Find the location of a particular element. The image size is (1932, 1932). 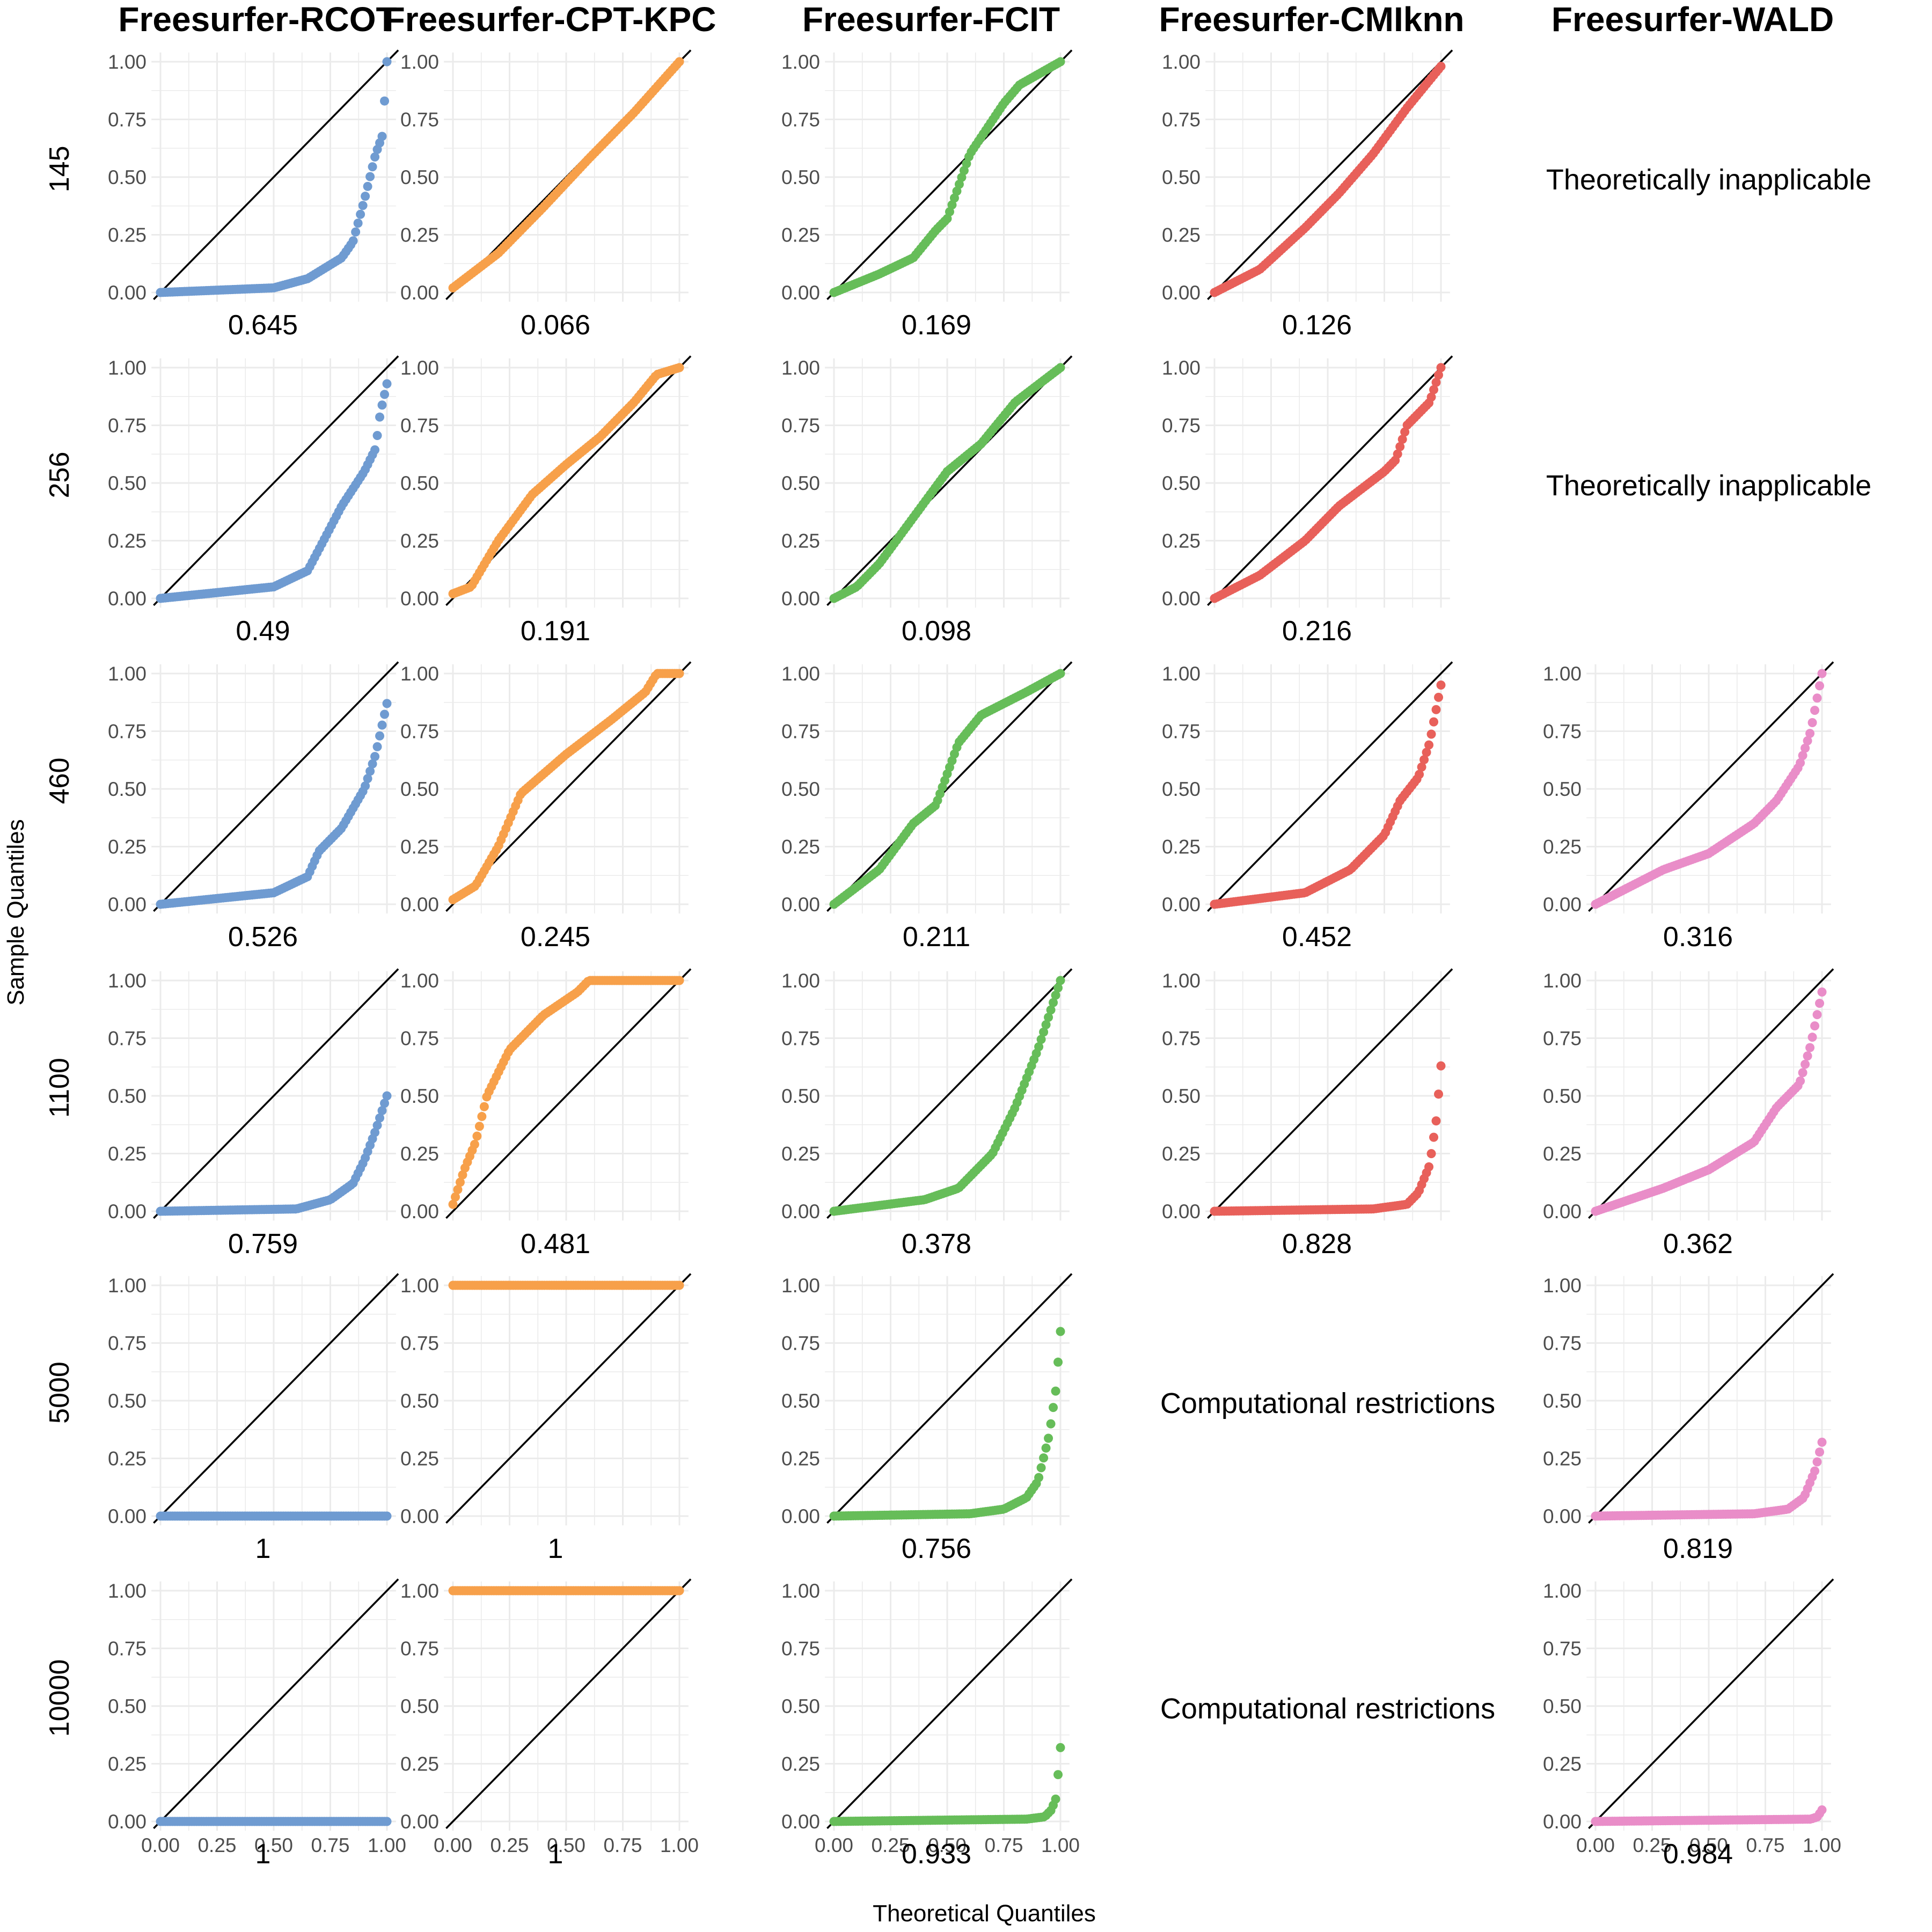

p-value-label: 1 is located at coordinates (263, 1854).